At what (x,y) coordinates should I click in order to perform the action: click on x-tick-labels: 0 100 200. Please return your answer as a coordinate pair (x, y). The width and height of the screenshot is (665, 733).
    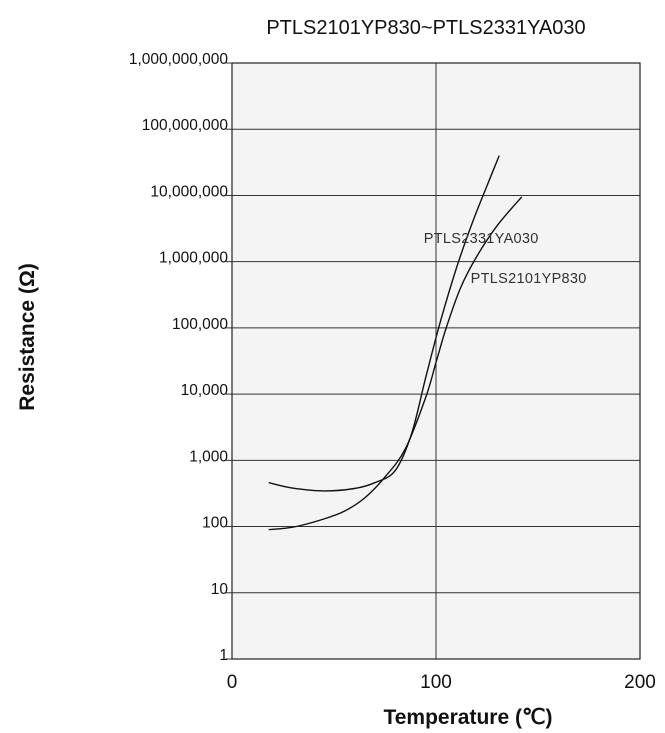
    Looking at the image, I should click on (441, 682).